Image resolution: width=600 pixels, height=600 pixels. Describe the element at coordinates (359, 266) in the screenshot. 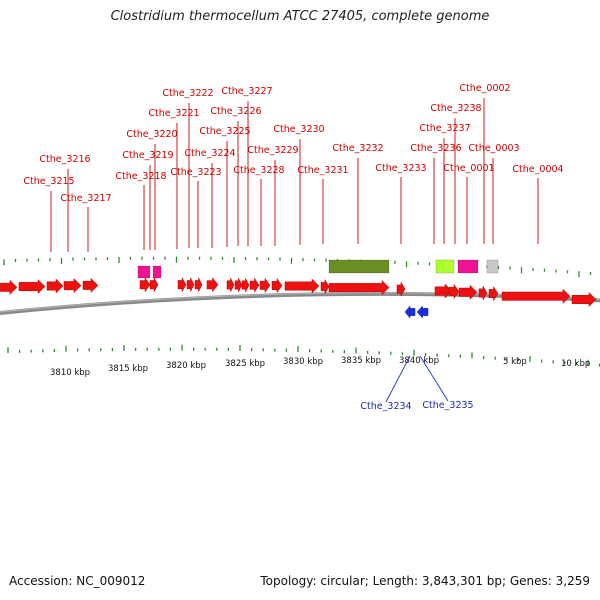

I see `olive-feature-box` at that location.